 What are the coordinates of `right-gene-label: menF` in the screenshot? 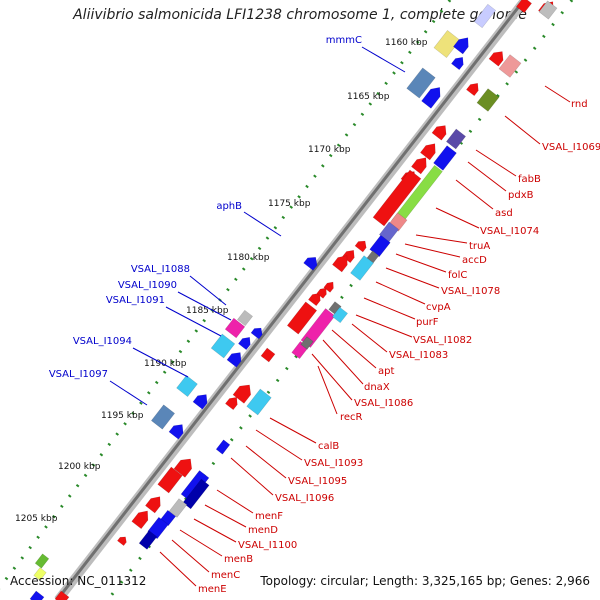 It's located at (269, 516).